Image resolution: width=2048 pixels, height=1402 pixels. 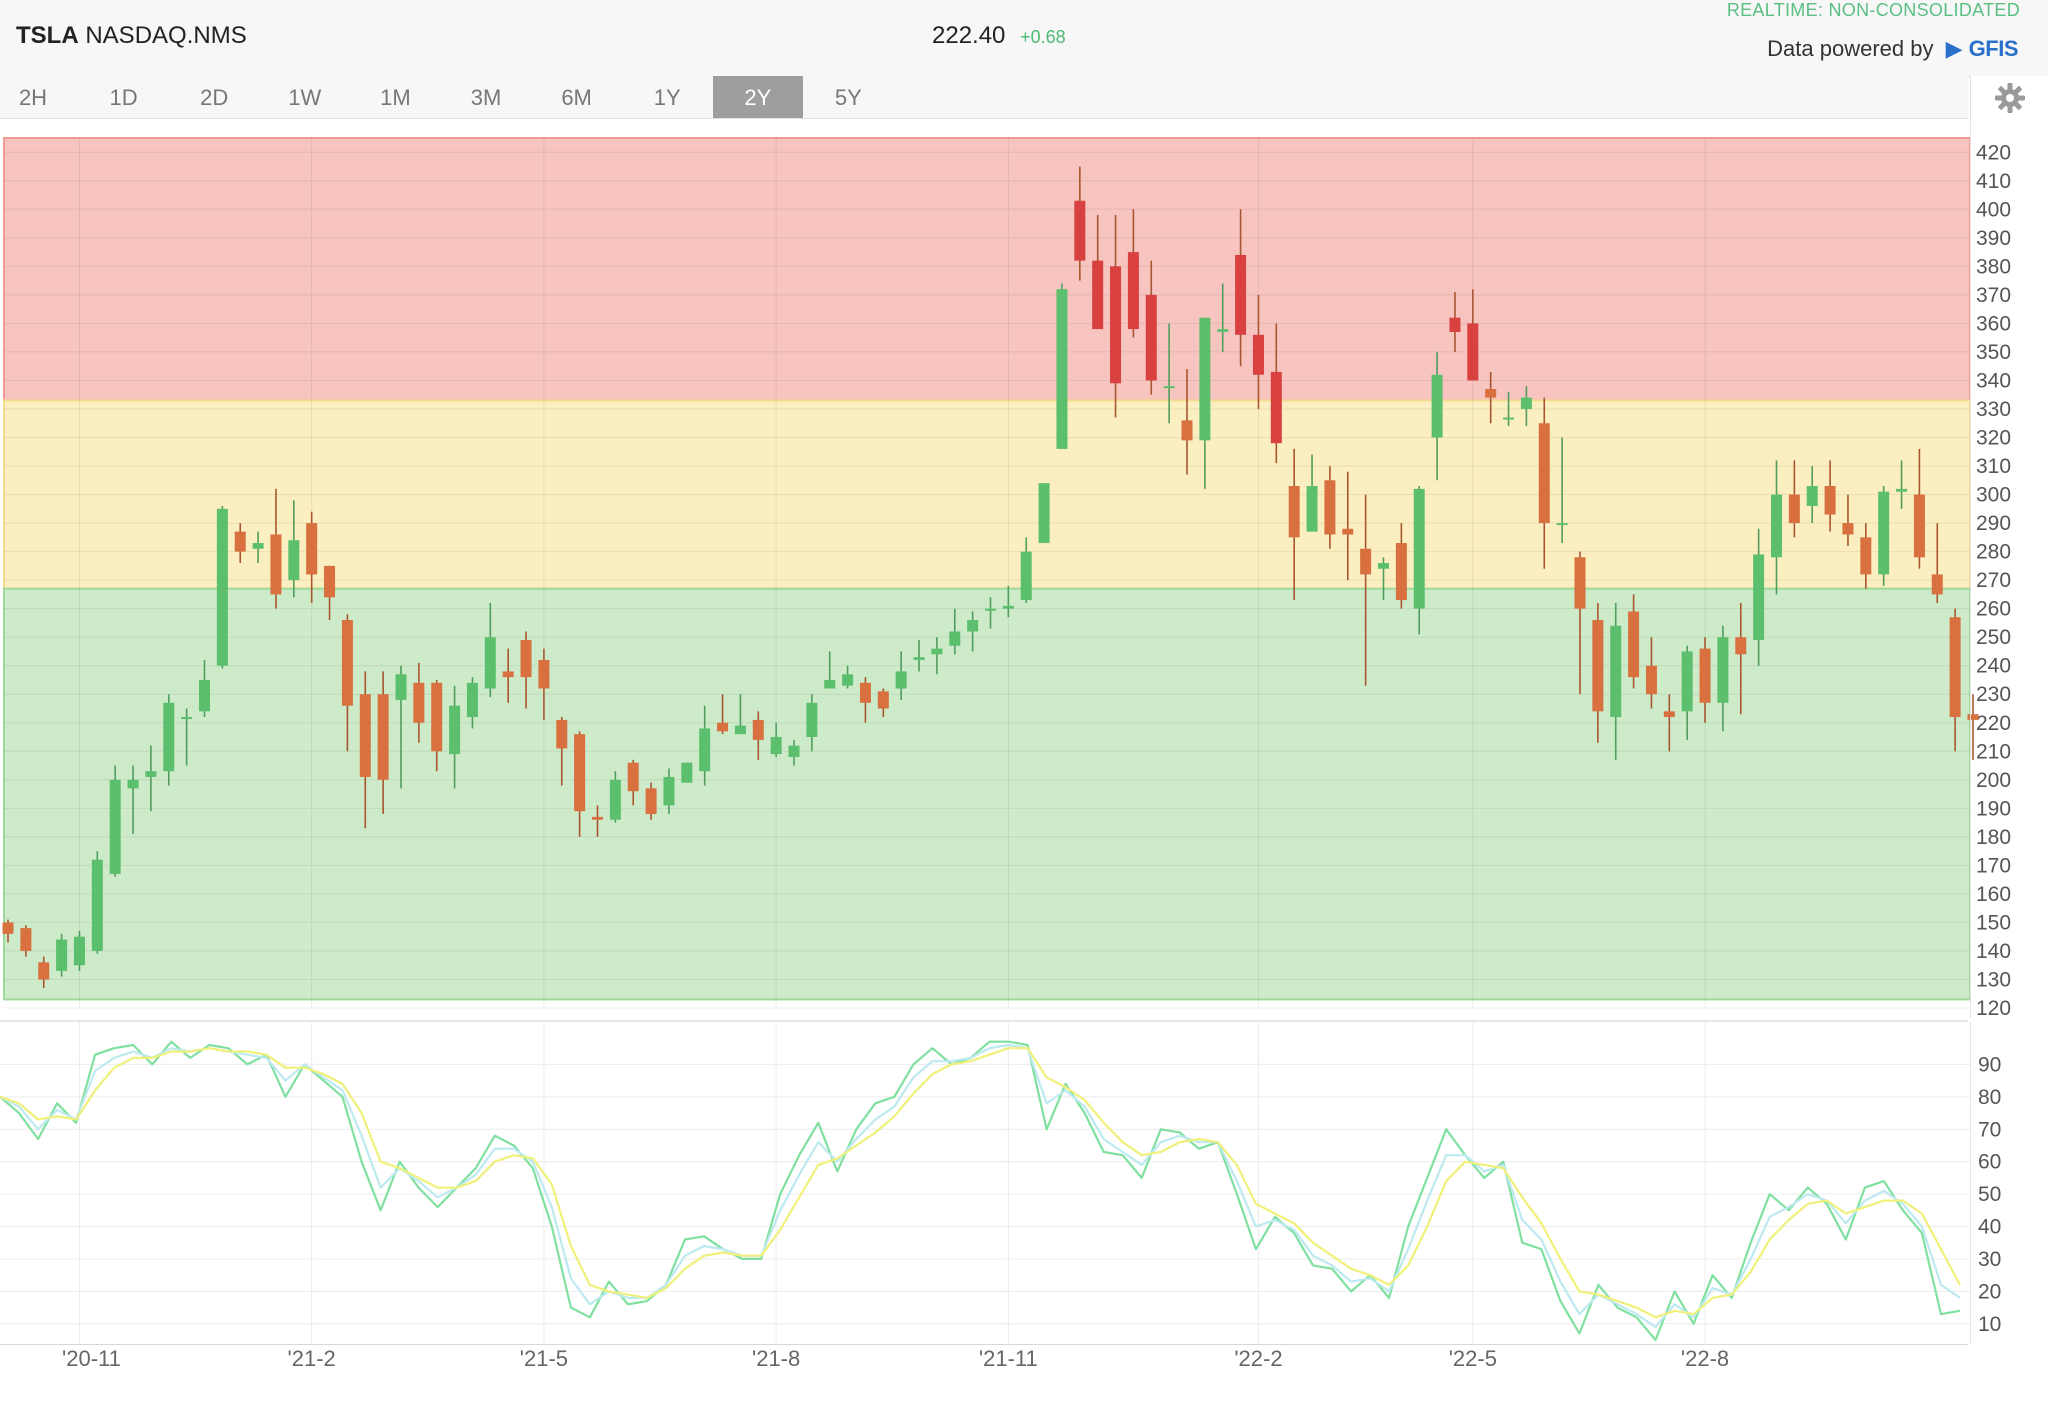 I want to click on tab-2h: 2H, so click(x=33, y=97).